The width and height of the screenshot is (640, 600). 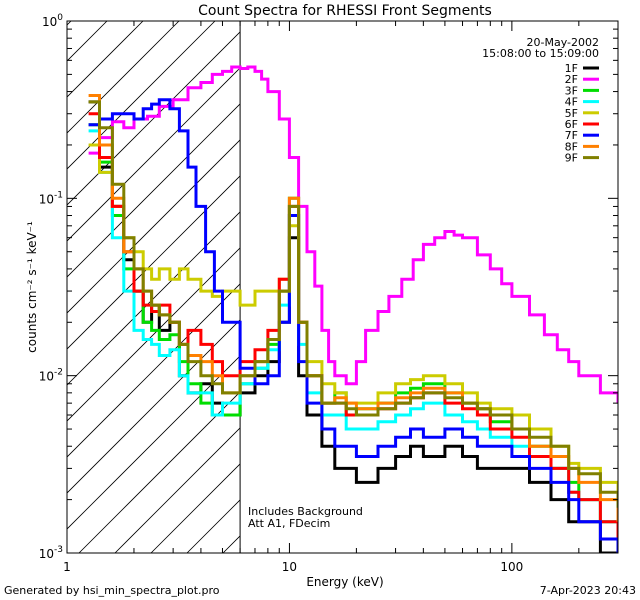 What do you see at coordinates (52, 21) in the screenshot?
I see `y-tick-label: 10⁰` at bounding box center [52, 21].